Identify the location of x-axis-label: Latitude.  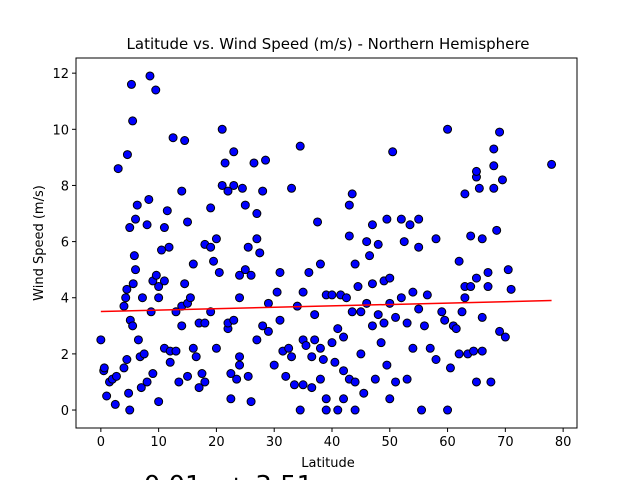
(328, 463).